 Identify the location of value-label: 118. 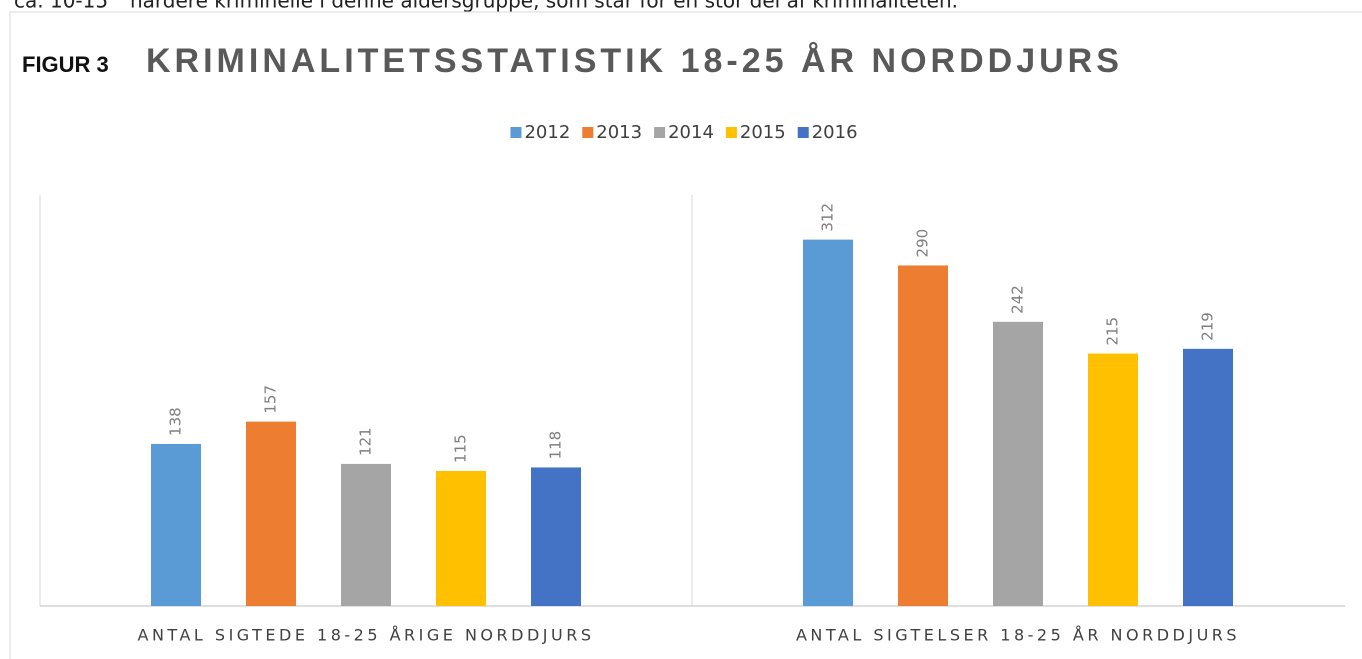
(556, 445).